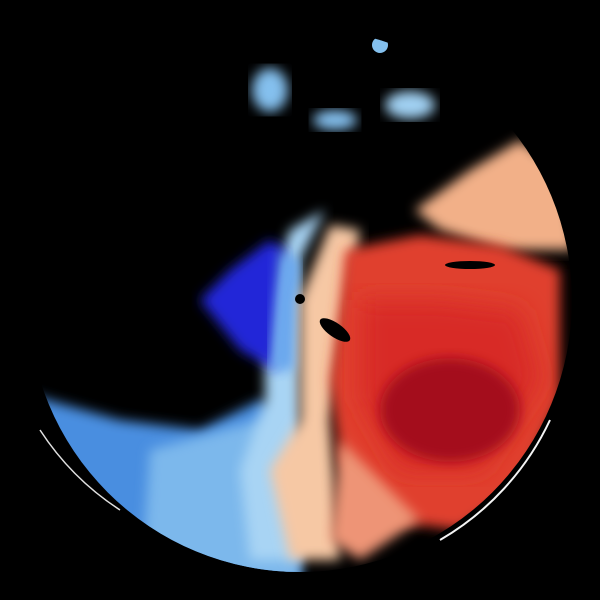 The height and width of the screenshot is (600, 600). I want to click on dark-red-core, so click(450, 410).